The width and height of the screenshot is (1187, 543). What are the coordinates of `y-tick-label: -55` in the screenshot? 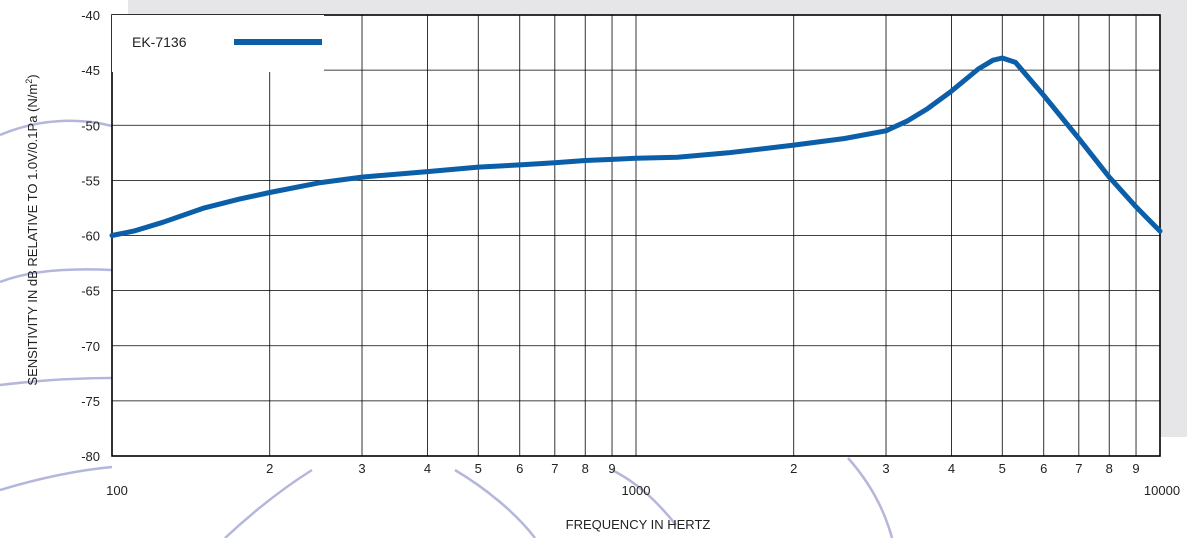 It's located at (90, 180).